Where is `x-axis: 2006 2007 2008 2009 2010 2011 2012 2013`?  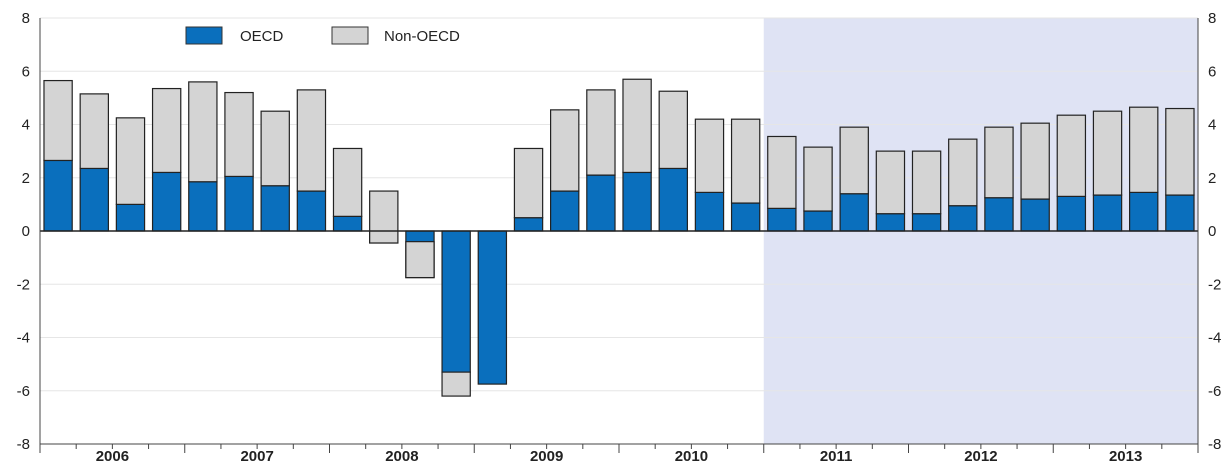
x-axis: 2006 2007 2008 2009 2010 2011 2012 2013 is located at coordinates (619, 453).